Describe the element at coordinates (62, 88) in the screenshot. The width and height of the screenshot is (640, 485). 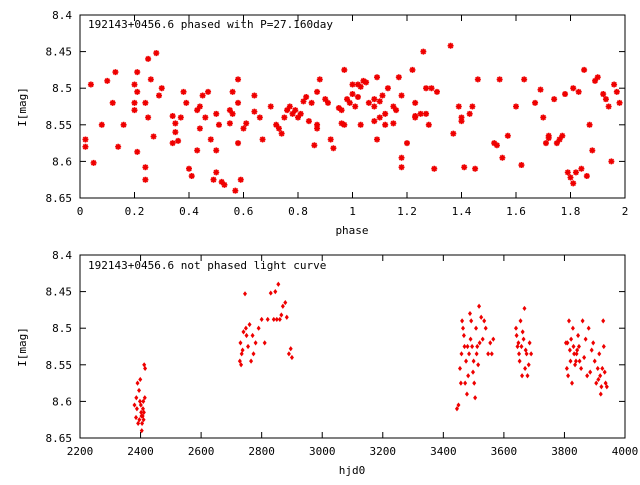
I see `phased-y-tick-label: 8.5` at that location.